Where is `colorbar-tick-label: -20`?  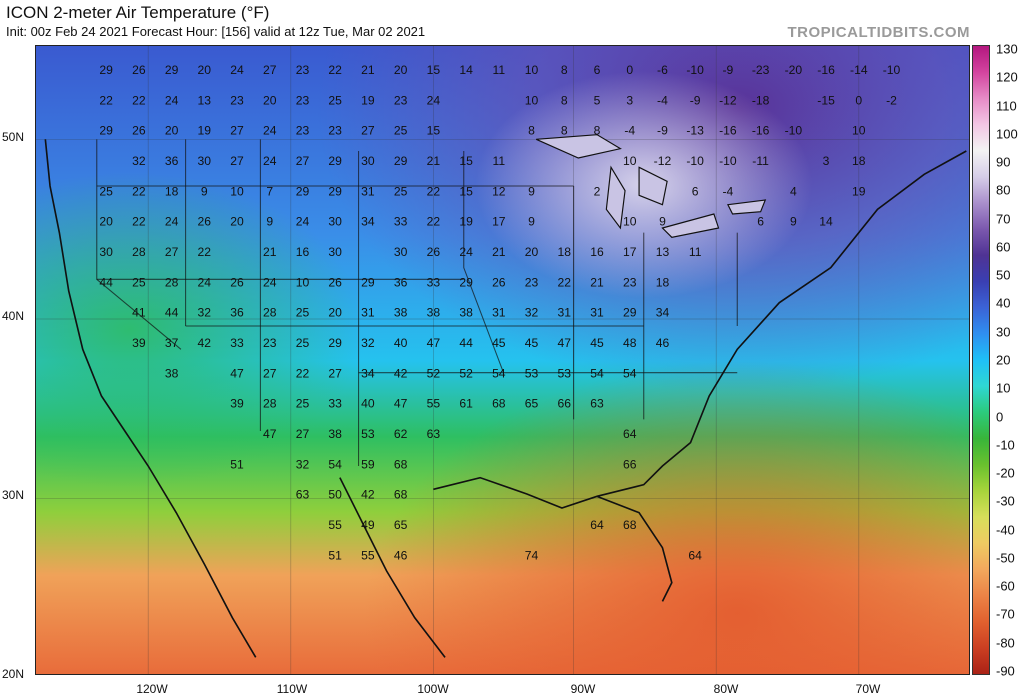 colorbar-tick-label: -20 is located at coordinates (1005, 473).